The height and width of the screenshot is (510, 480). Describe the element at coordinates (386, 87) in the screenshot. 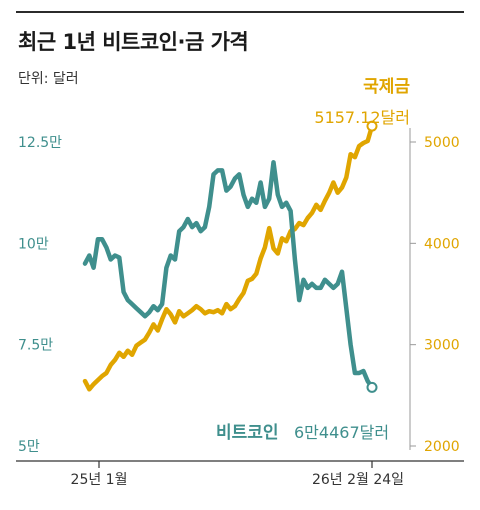

I see `gold-series-label: 국제금` at that location.